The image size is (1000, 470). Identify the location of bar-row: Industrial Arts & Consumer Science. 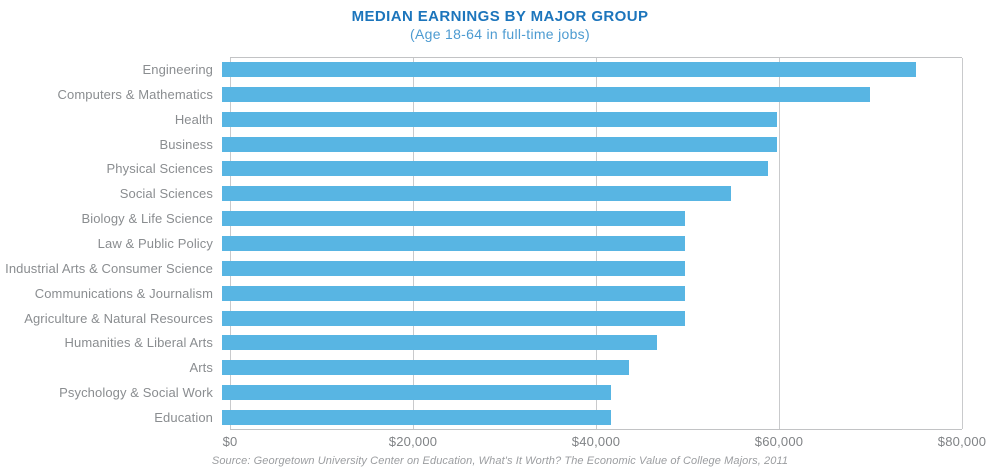
(500, 268).